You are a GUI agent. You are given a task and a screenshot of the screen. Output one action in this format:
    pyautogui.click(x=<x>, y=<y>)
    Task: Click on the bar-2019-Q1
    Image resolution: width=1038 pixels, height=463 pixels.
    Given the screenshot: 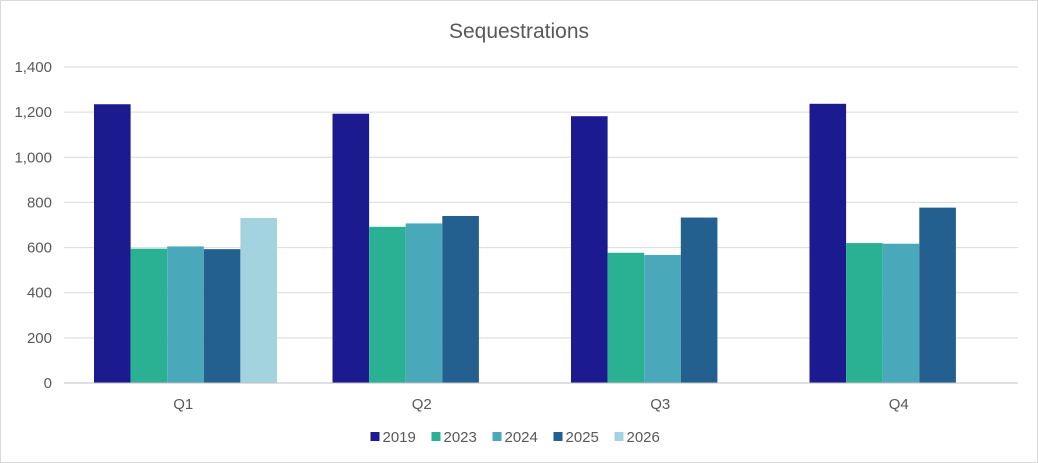 What is the action you would take?
    pyautogui.click(x=112, y=243)
    